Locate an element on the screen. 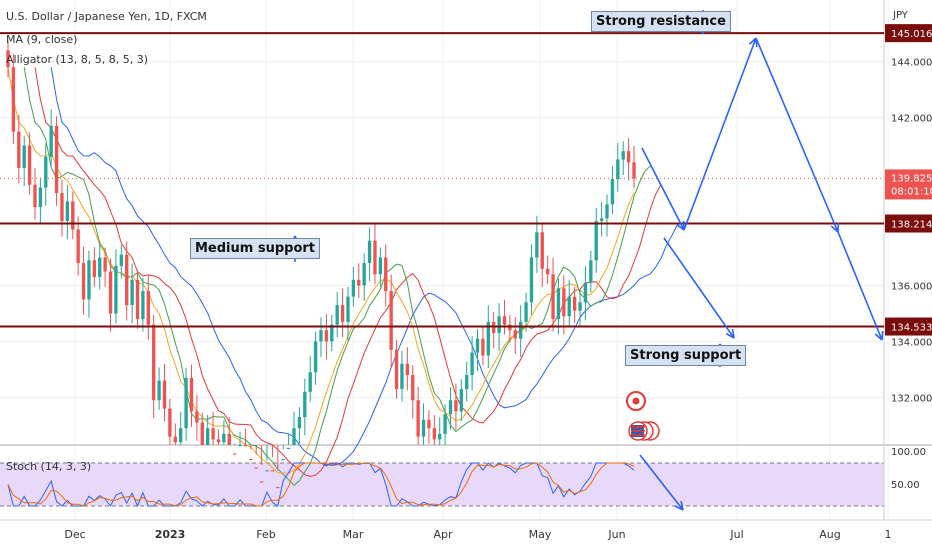 The image size is (932, 550). stoch-lines is located at coordinates (321, 485).